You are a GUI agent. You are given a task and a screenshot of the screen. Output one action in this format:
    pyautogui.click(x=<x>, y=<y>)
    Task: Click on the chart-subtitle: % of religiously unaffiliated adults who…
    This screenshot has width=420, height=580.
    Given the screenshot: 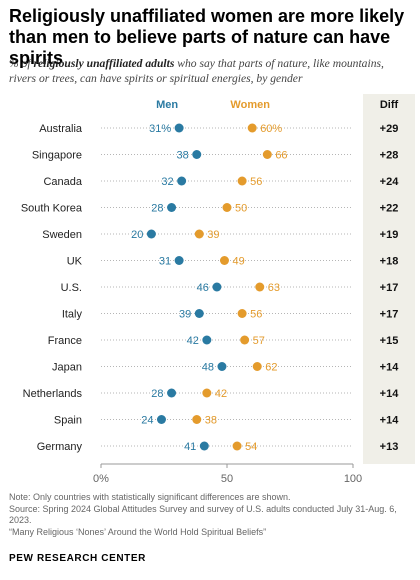 What is the action you would take?
    pyautogui.click(x=211, y=71)
    